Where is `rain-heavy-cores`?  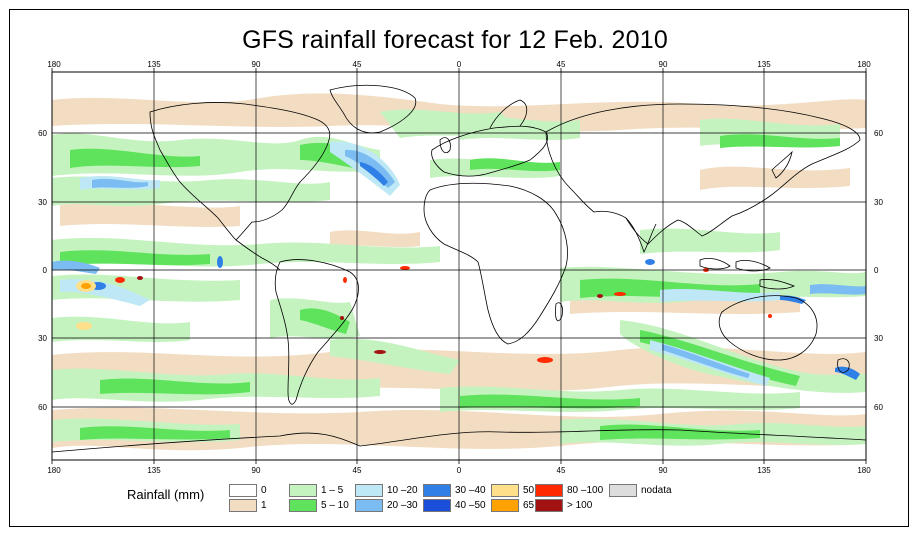 rain-heavy-cores is located at coordinates (424, 314).